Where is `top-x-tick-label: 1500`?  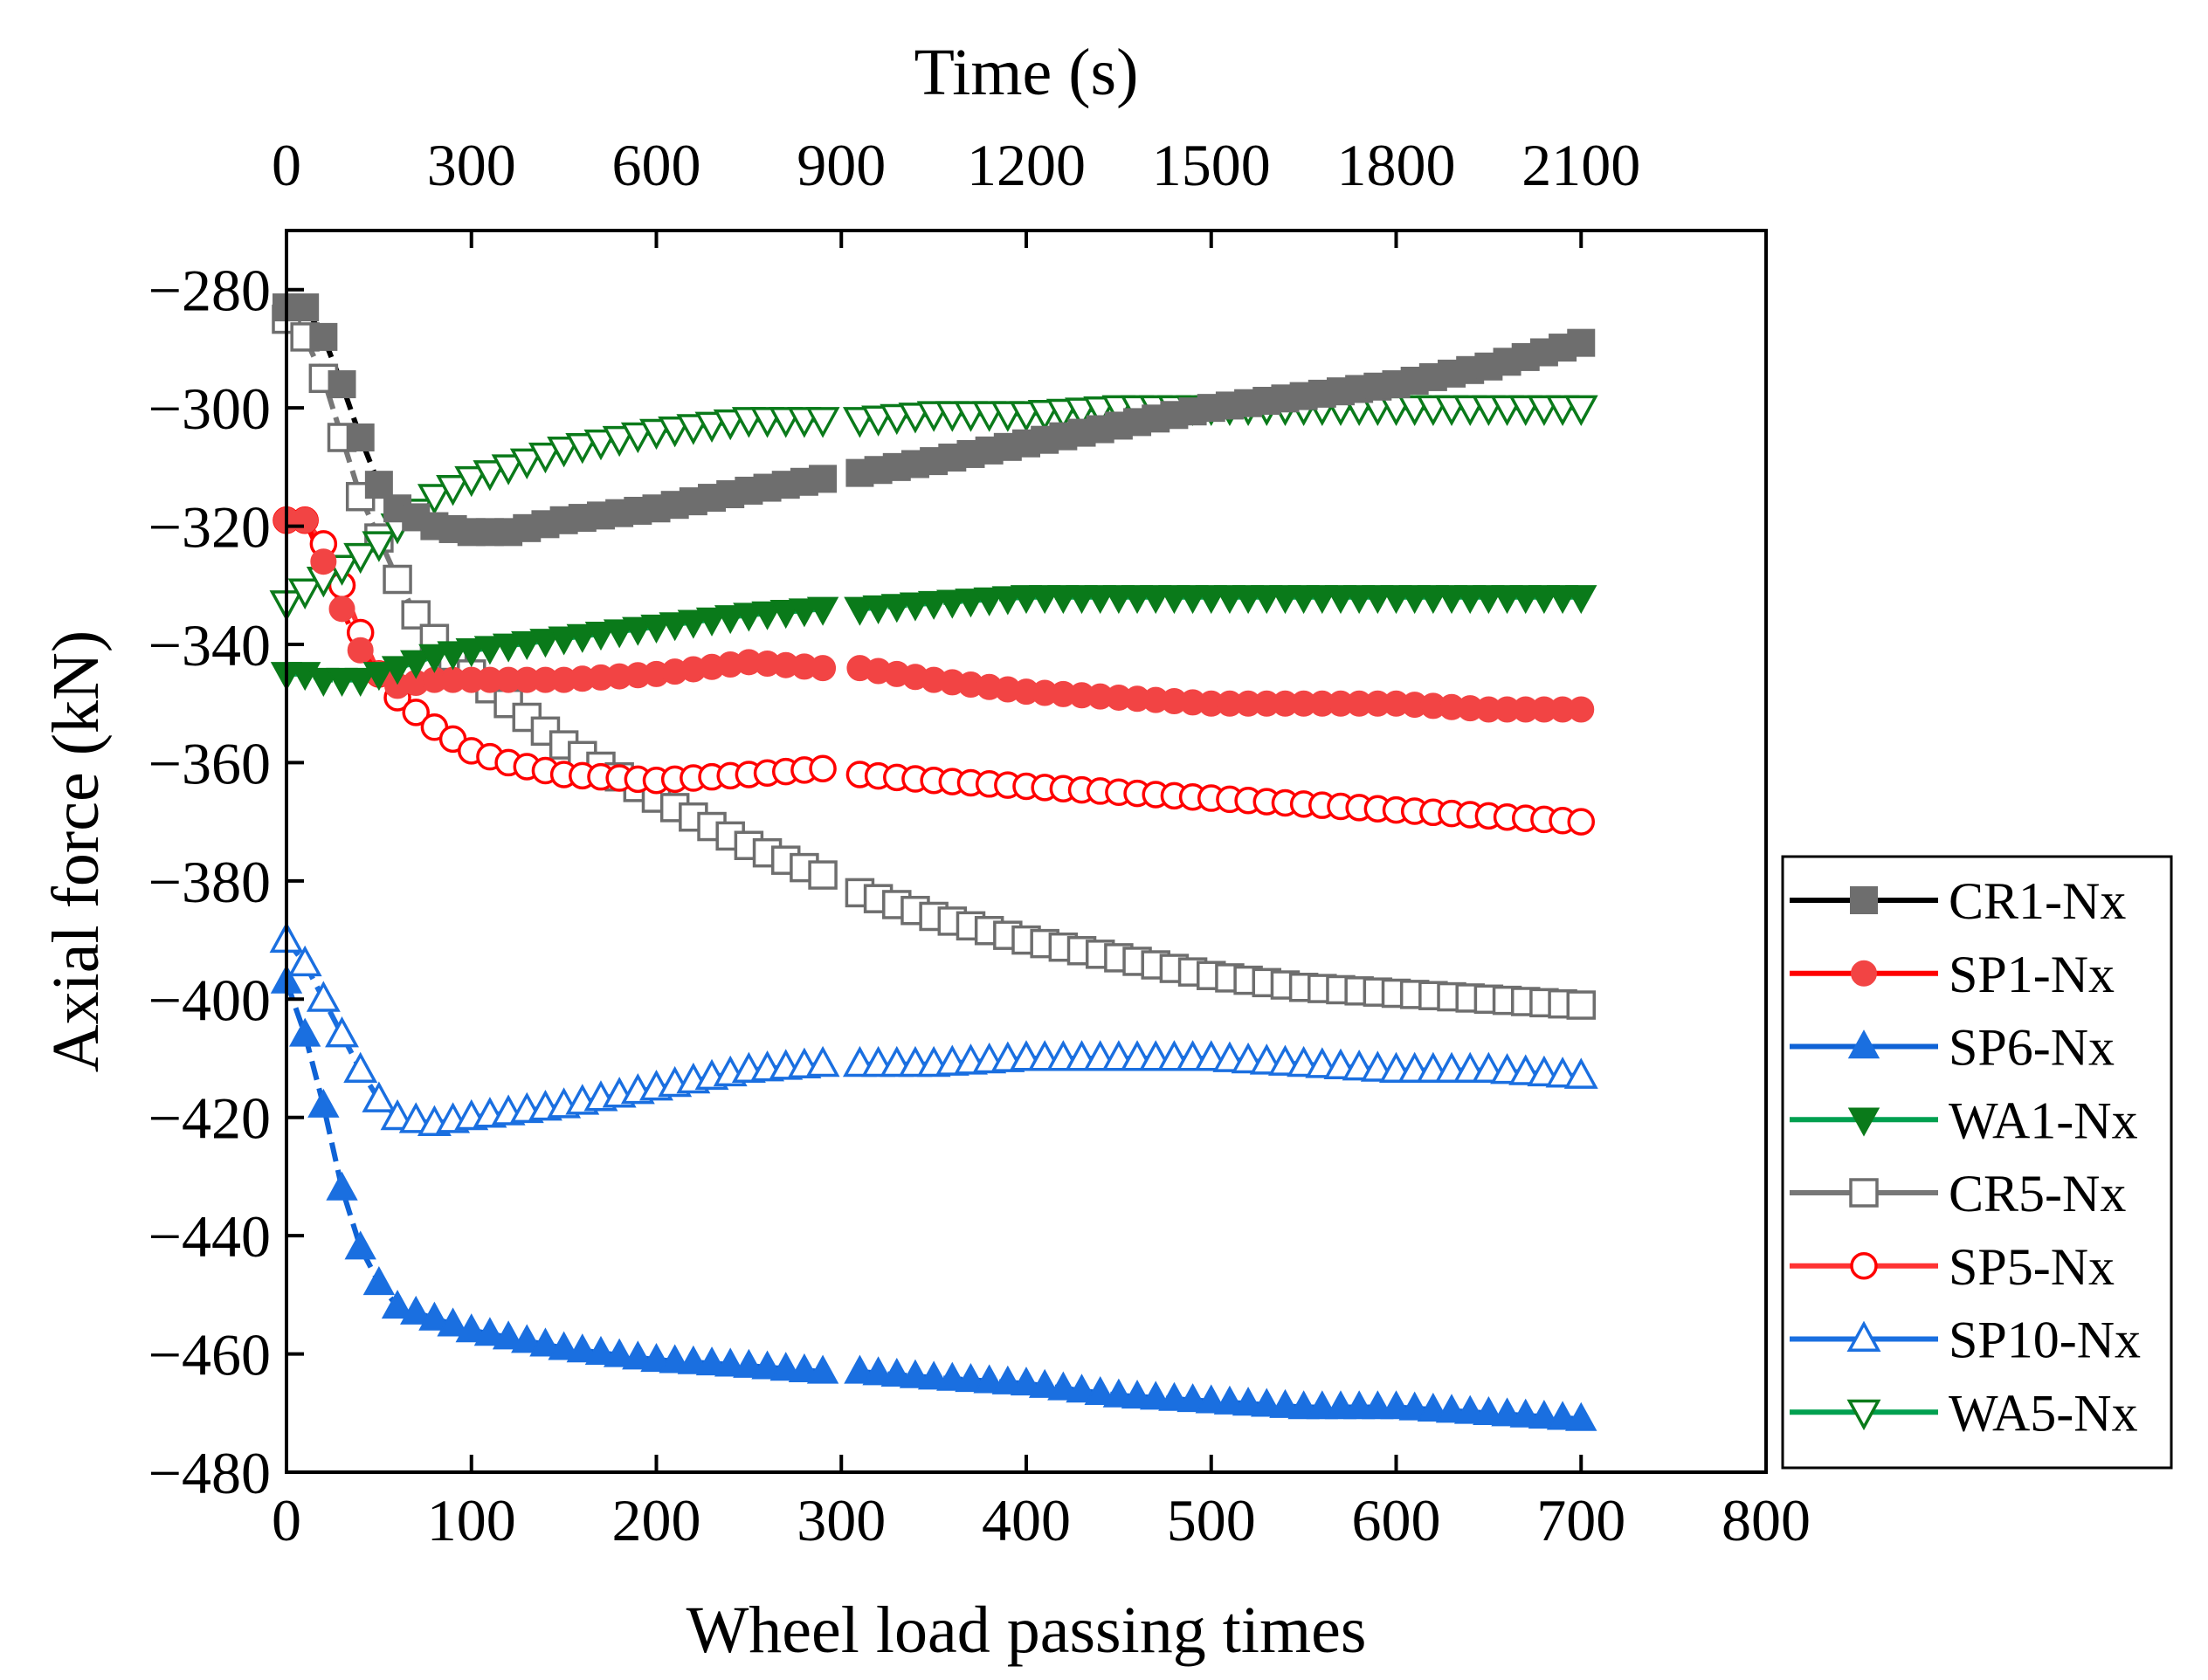
top-x-tick-label: 1500 is located at coordinates (1211, 165).